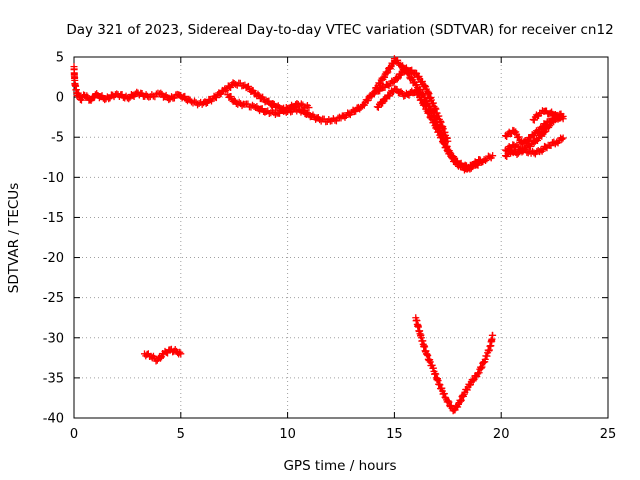 The height and width of the screenshot is (480, 640). I want to click on y-tick-label: -20, so click(53, 258).